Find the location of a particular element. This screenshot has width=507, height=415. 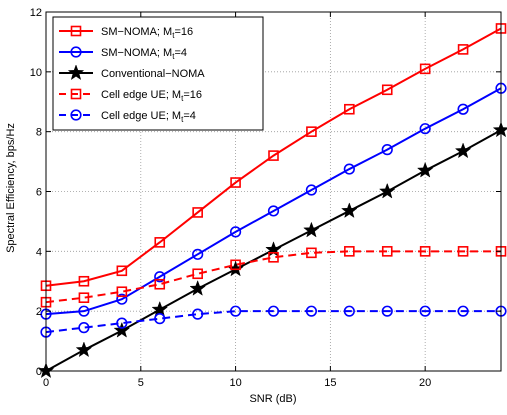

legend-entry: Cell edge UE; Mt=4 is located at coordinates (127, 116).